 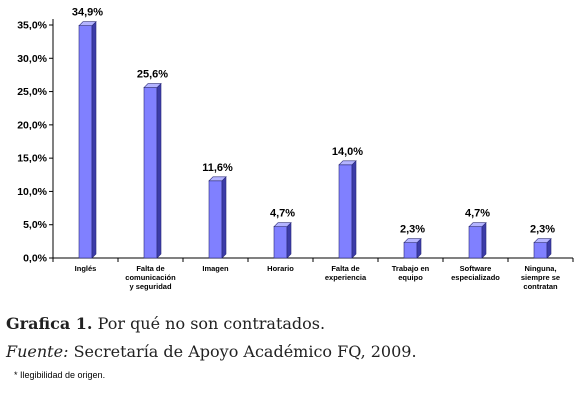 What do you see at coordinates (540, 286) in the screenshot?
I see `x-category-line: contratan` at bounding box center [540, 286].